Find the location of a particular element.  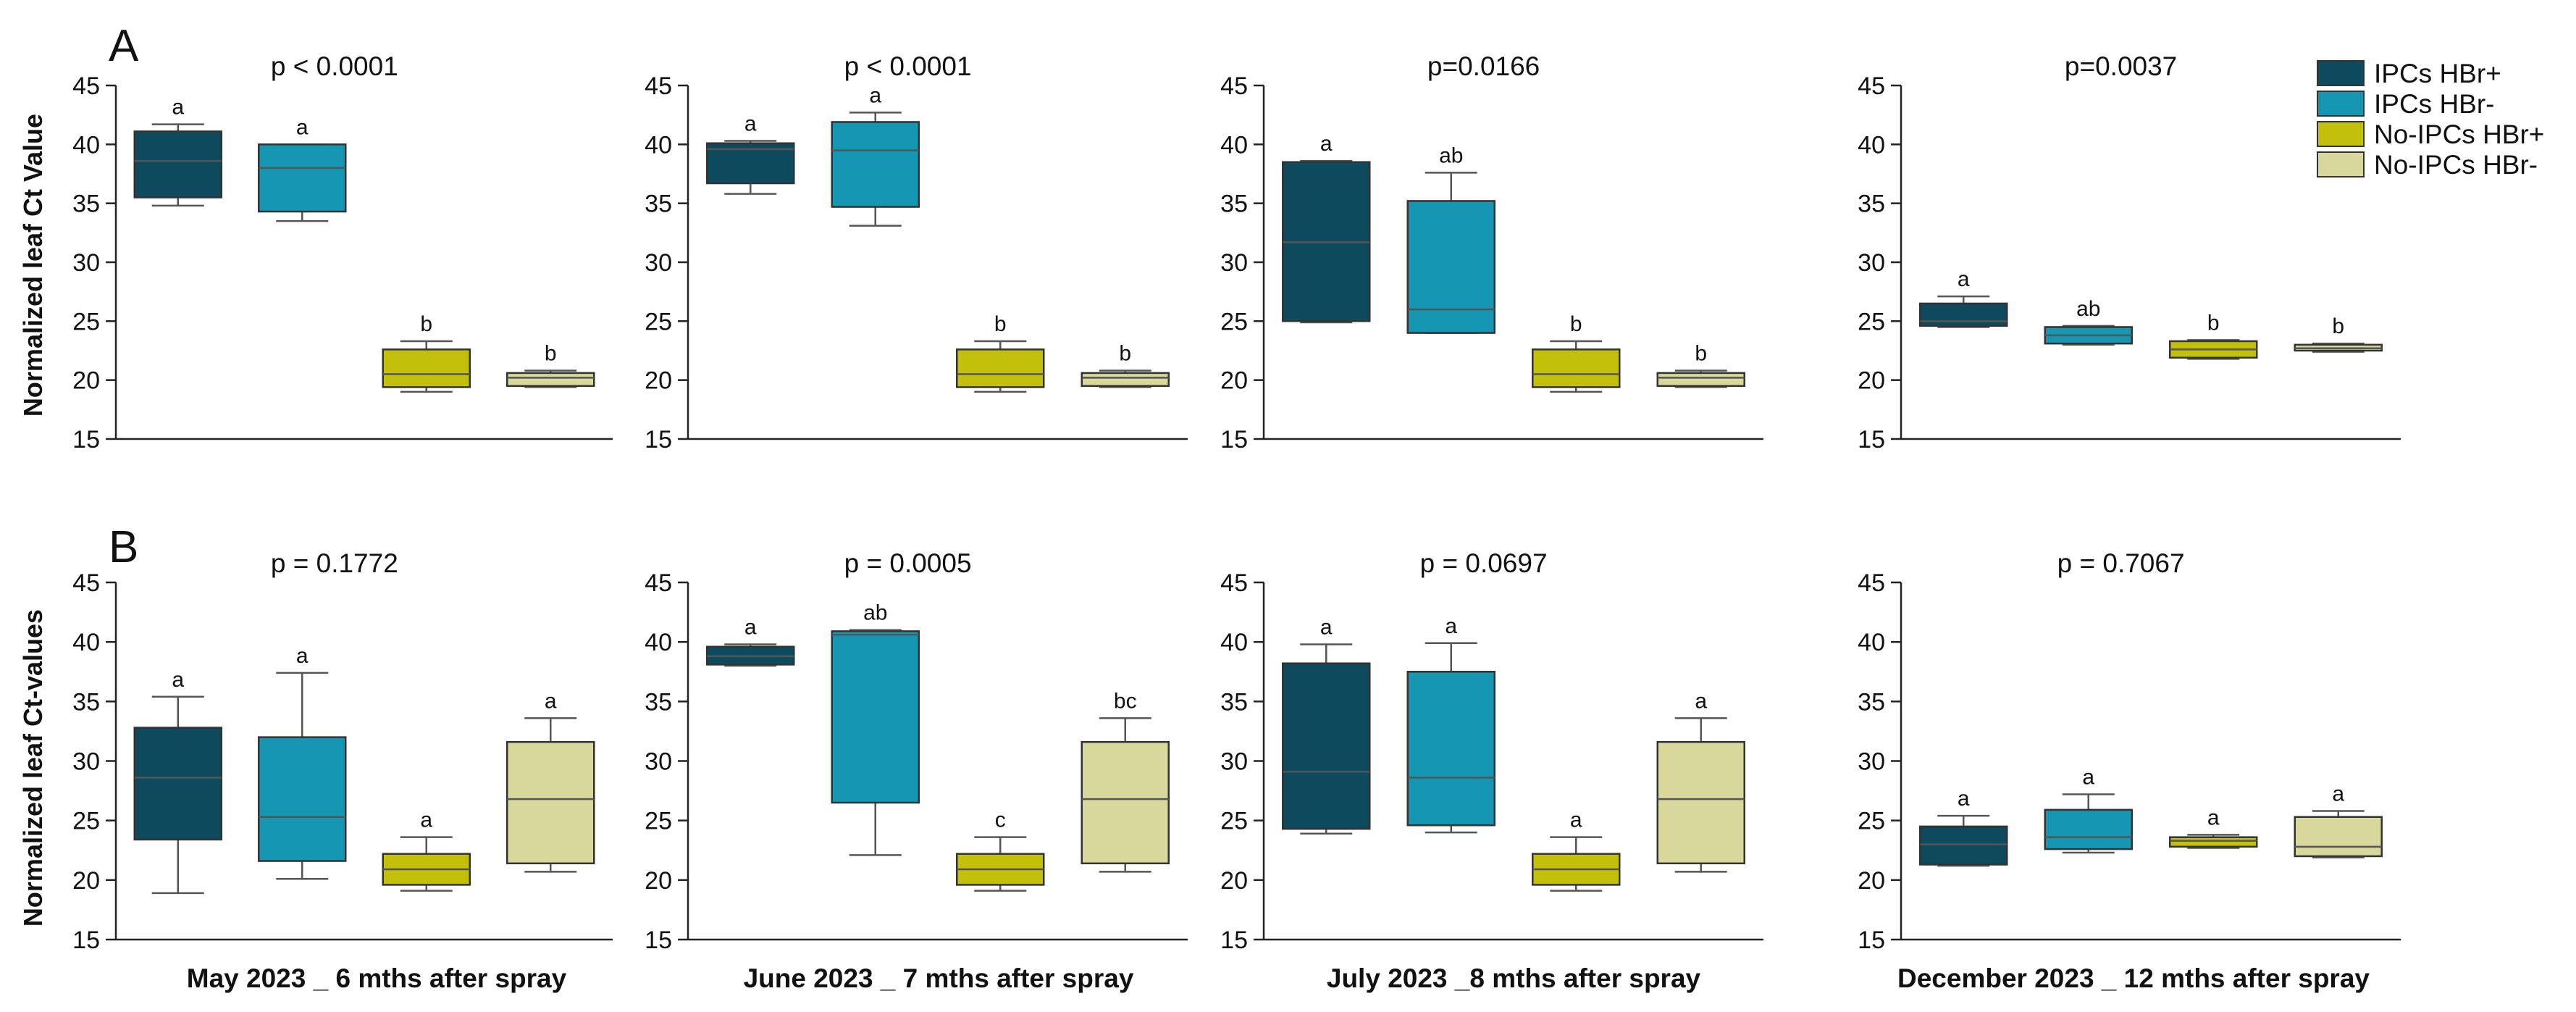

y-tick-label: 40 is located at coordinates (658, 642).